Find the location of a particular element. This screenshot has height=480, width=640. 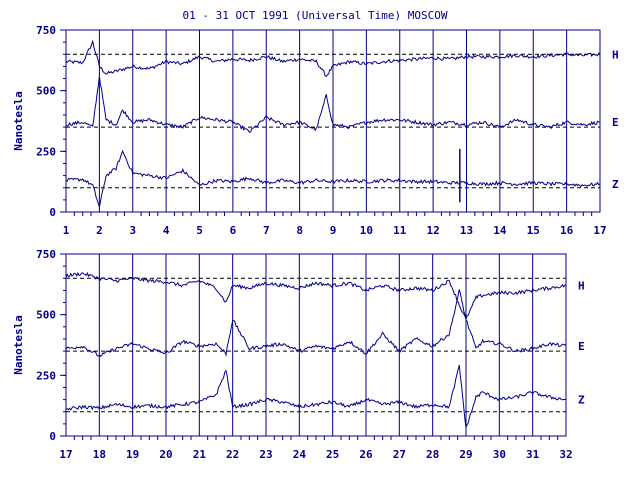

x-tick-label: 13 is located at coordinates (466, 230).